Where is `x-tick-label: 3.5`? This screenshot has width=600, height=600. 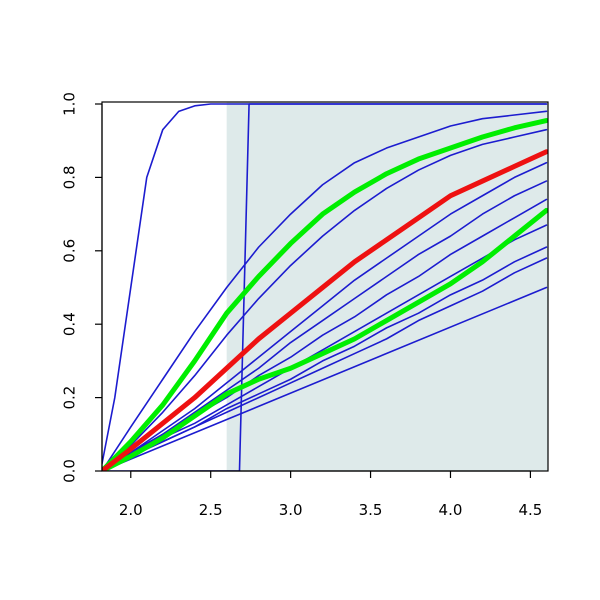 x-tick-label: 3.5 is located at coordinates (371, 510).